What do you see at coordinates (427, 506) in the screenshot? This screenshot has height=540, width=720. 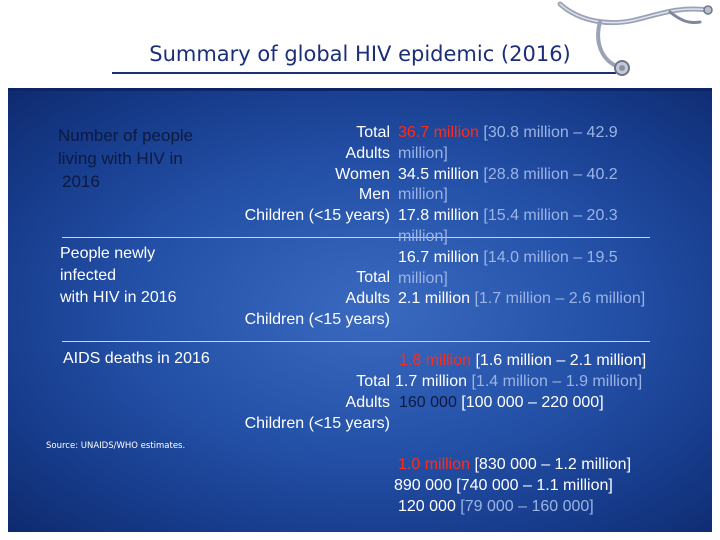 I see `estimate-value: 120 000` at bounding box center [427, 506].